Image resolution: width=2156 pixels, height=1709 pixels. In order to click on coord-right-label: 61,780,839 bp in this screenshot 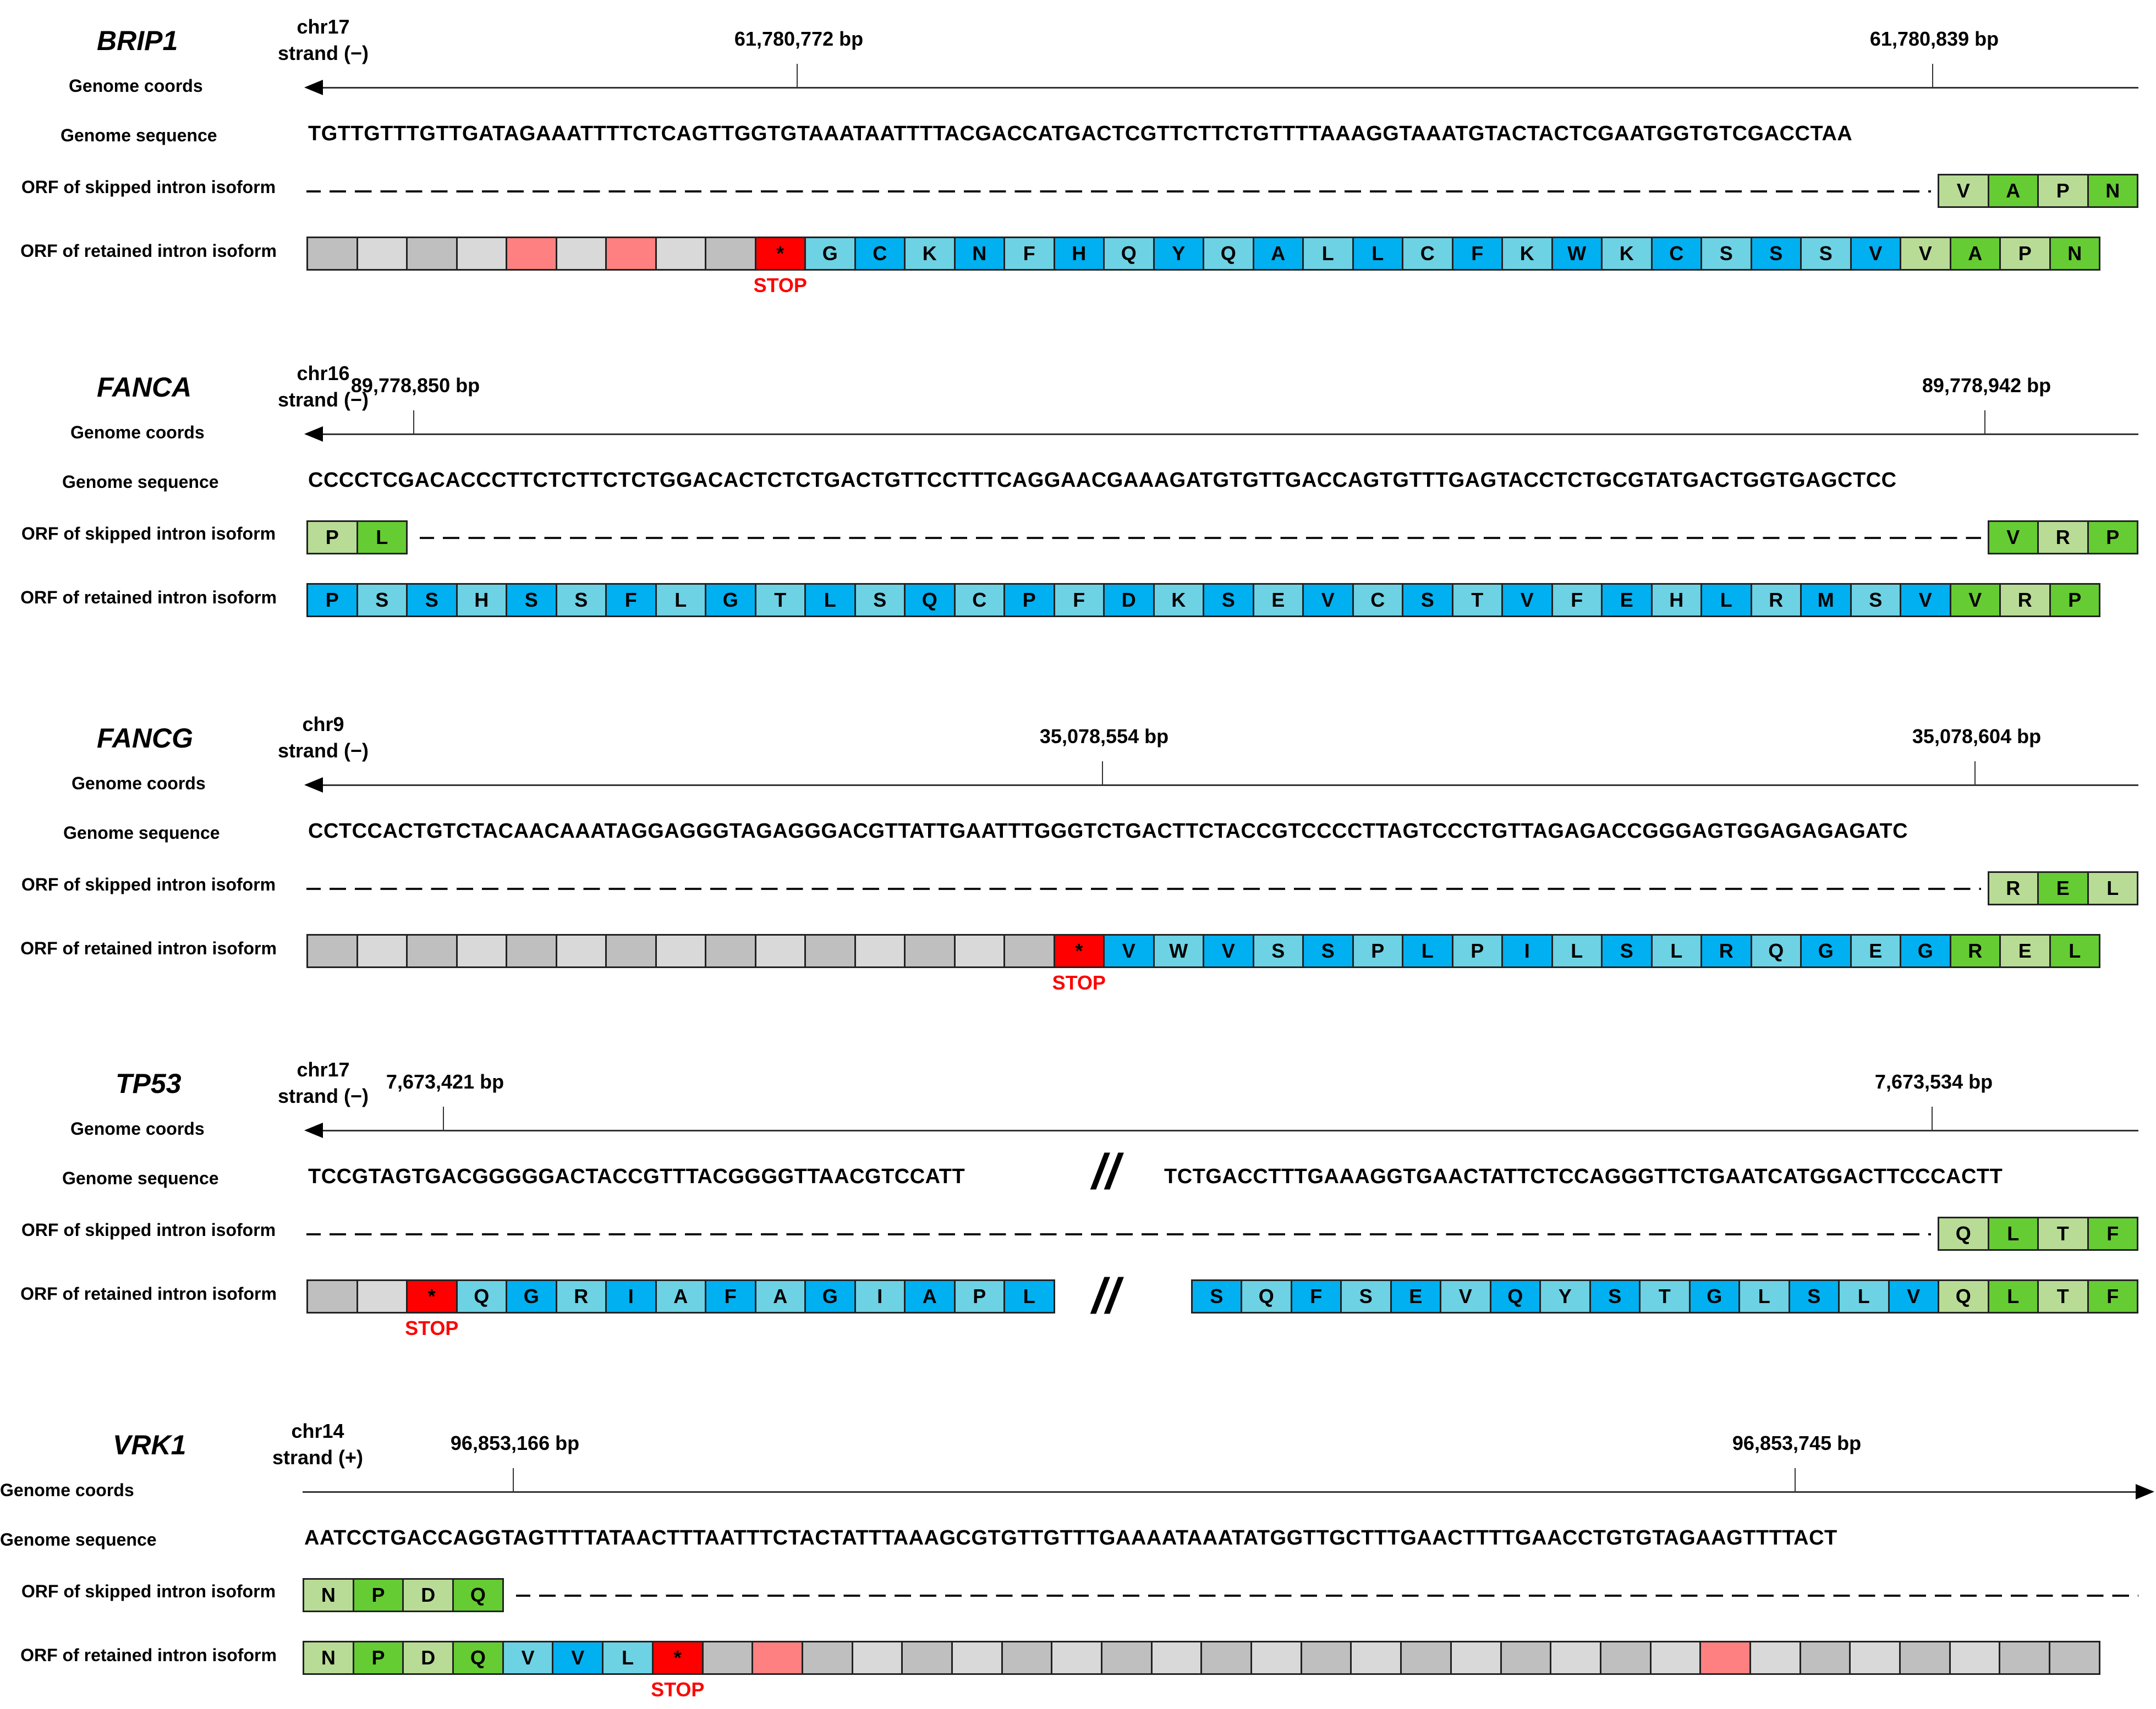, I will do `click(1934, 39)`.